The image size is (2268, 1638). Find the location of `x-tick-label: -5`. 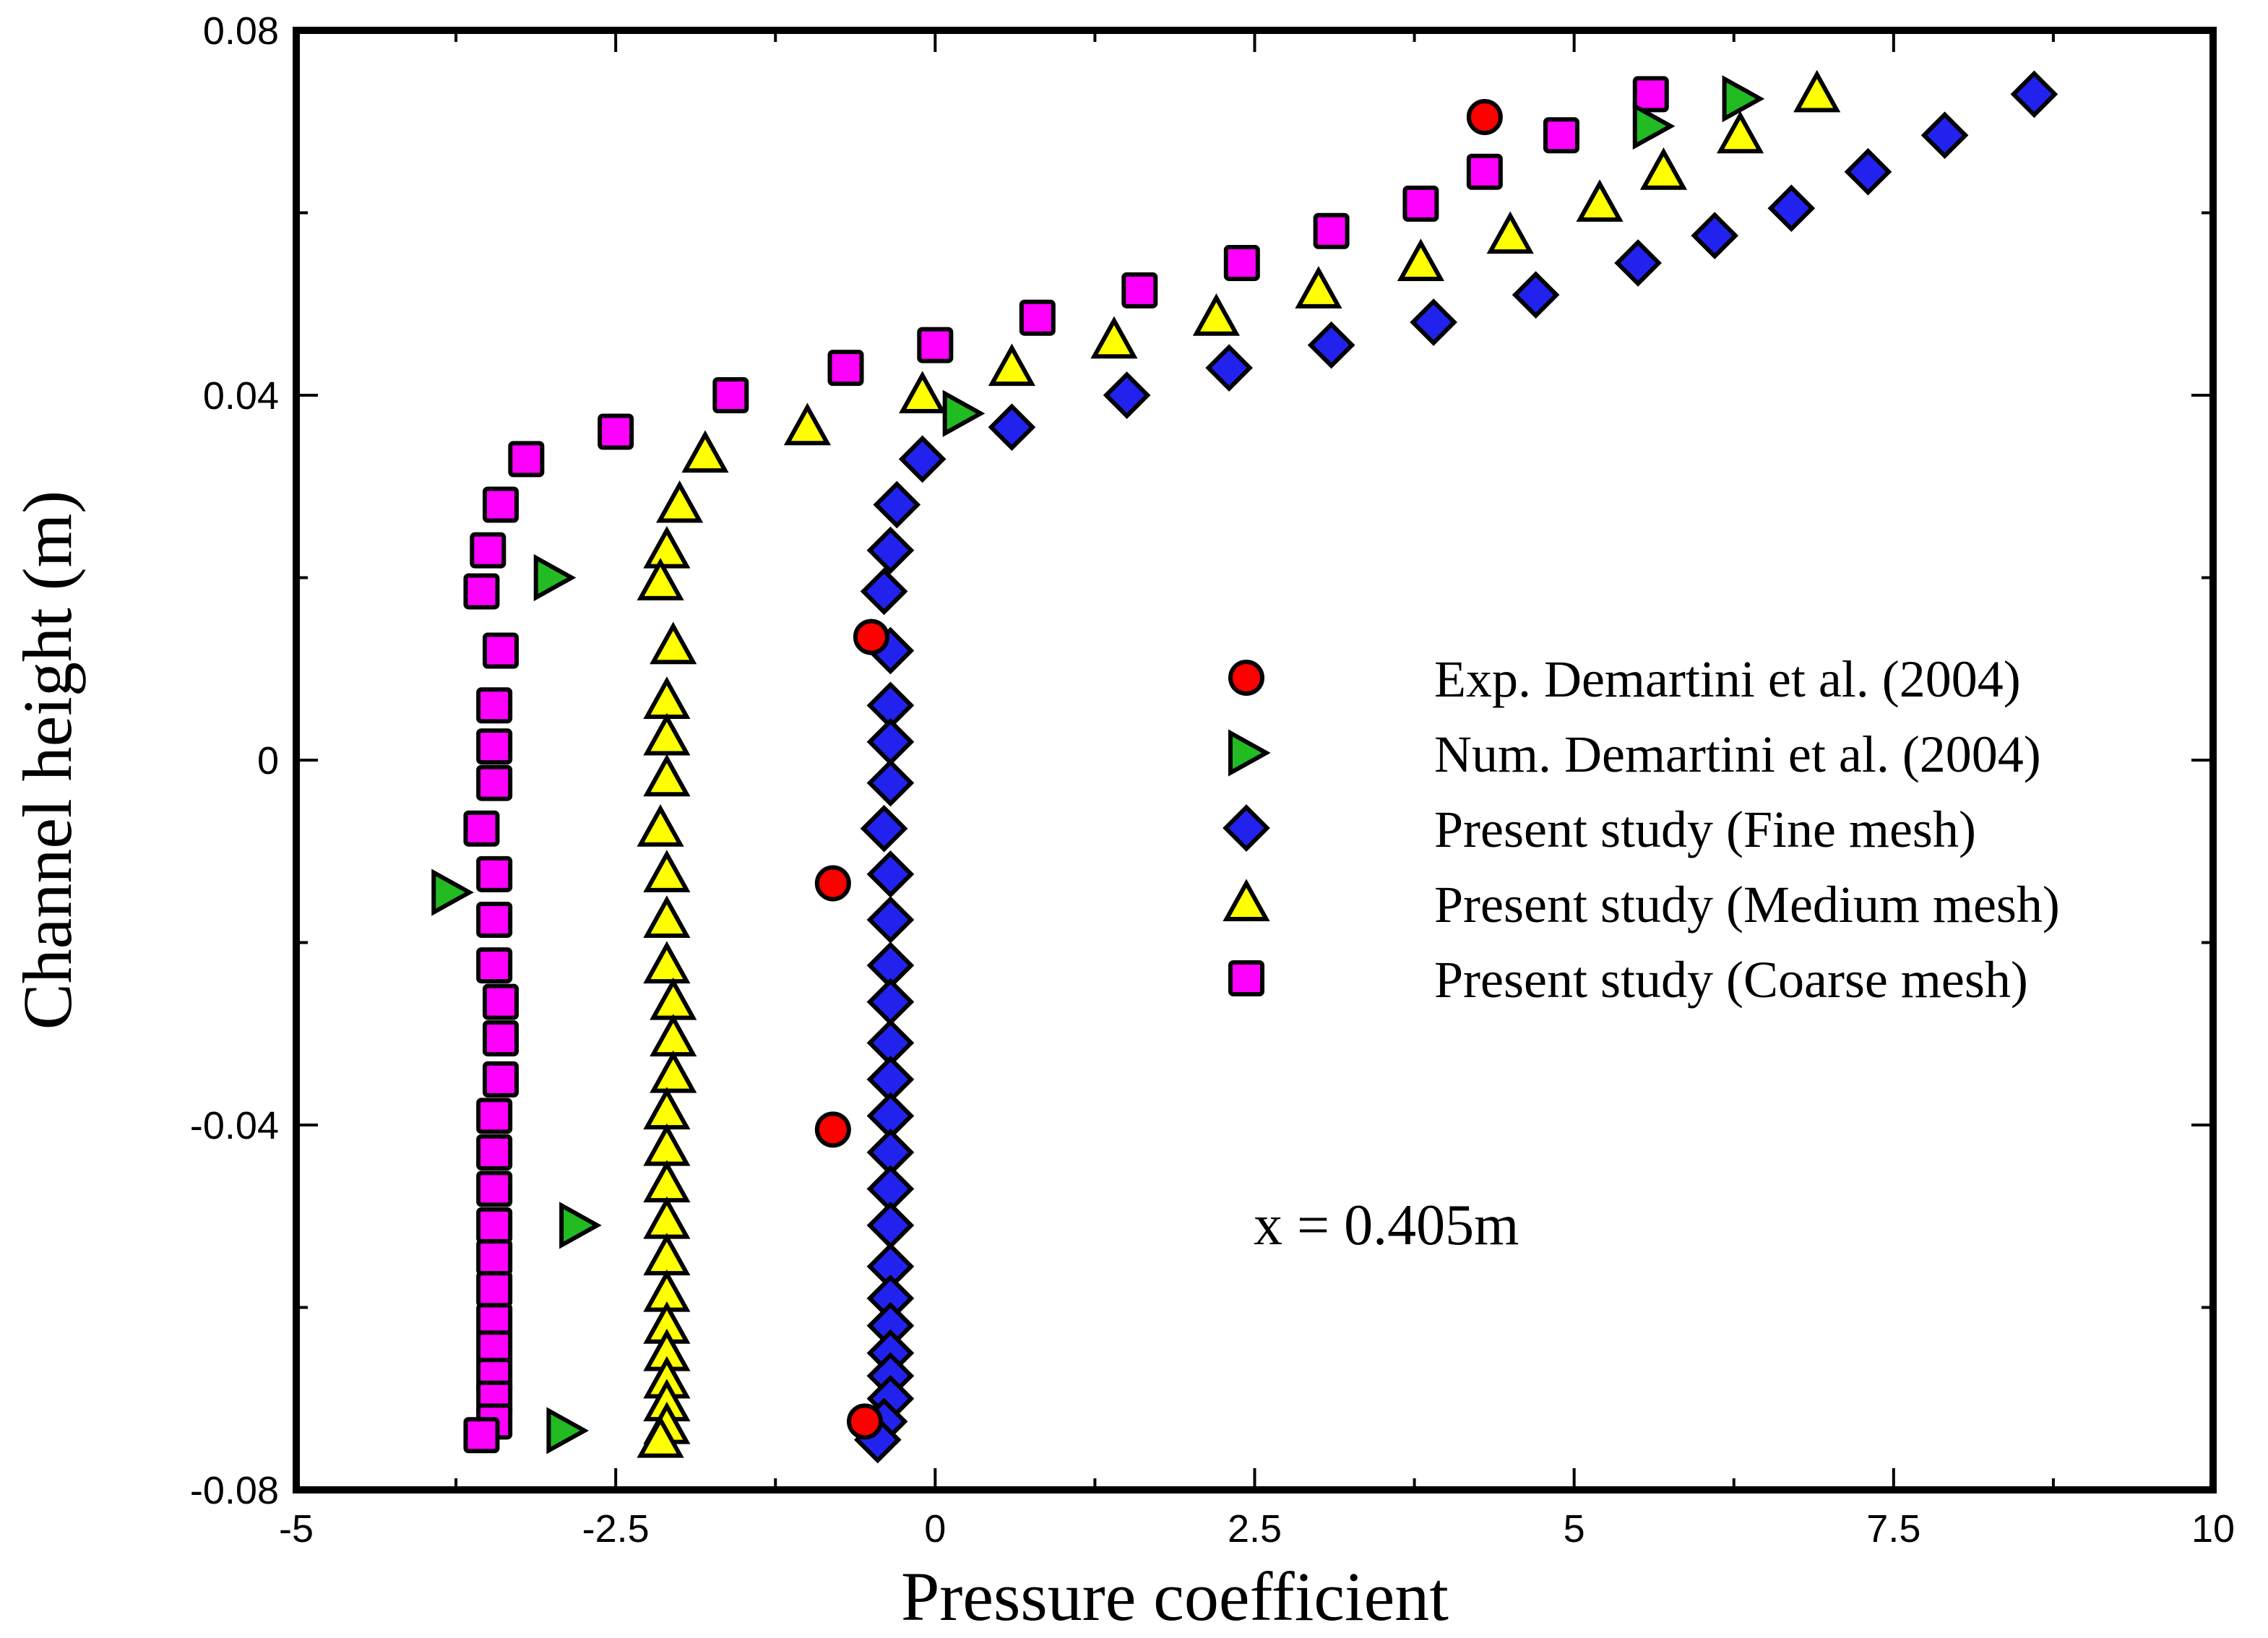

x-tick-label: -5 is located at coordinates (296, 1529).